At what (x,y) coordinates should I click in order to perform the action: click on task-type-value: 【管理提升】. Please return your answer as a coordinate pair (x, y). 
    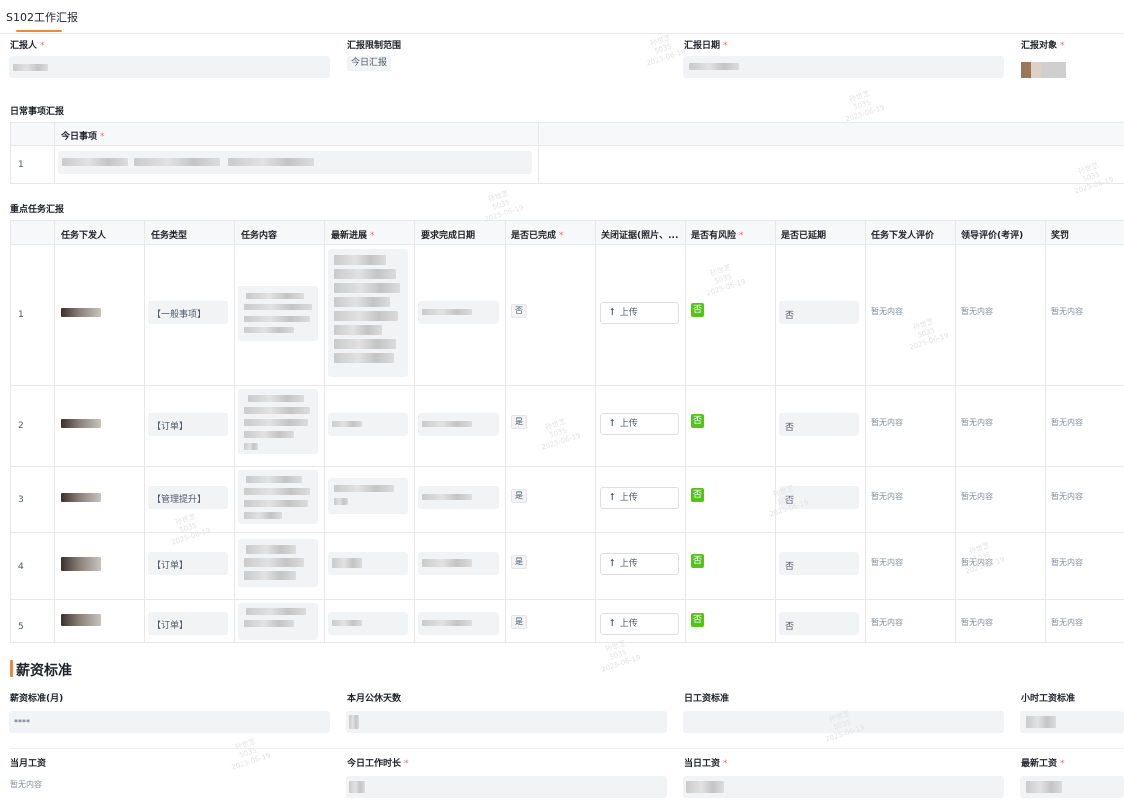
    Looking at the image, I should click on (179, 500).